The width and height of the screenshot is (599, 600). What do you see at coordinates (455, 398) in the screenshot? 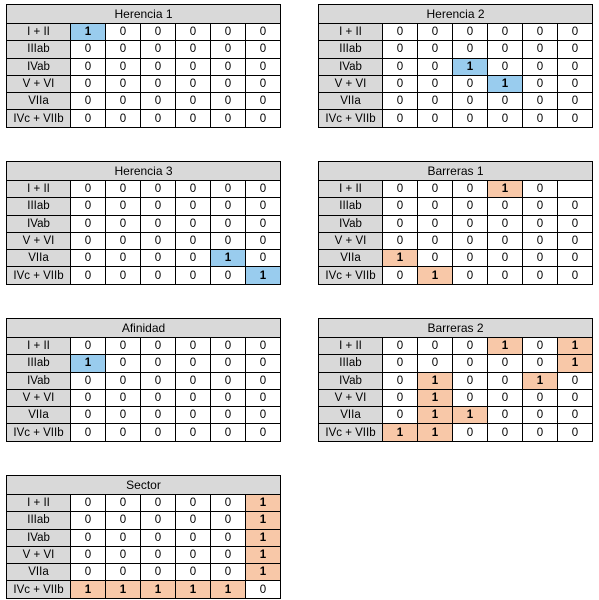
I see `matrix-row: V + VI 0 1 0 0 0 0` at bounding box center [455, 398].